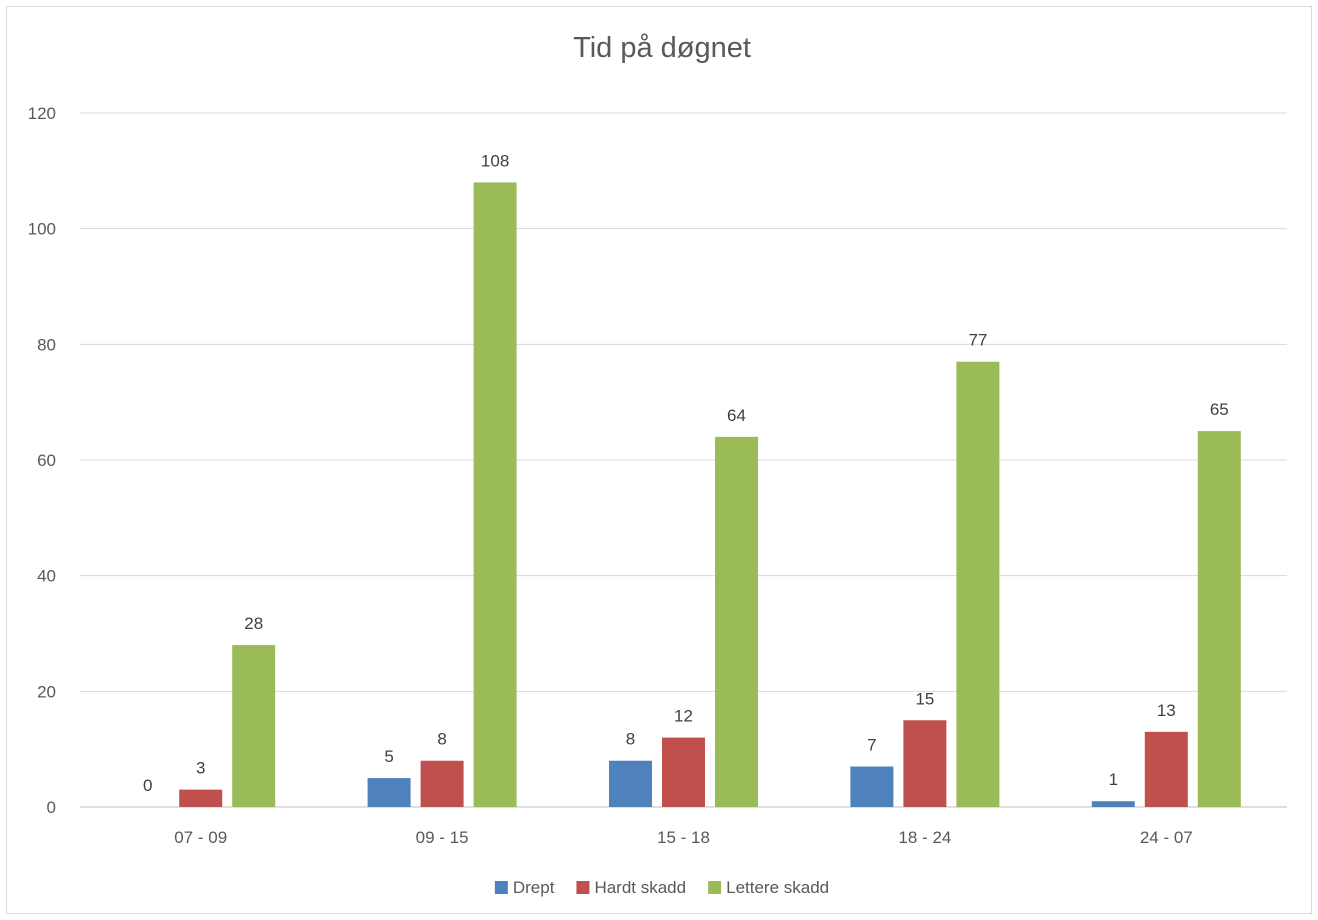 Image resolution: width=1318 pixels, height=920 pixels. Describe the element at coordinates (534, 887) in the screenshot. I see `legend-label: Drept` at that location.